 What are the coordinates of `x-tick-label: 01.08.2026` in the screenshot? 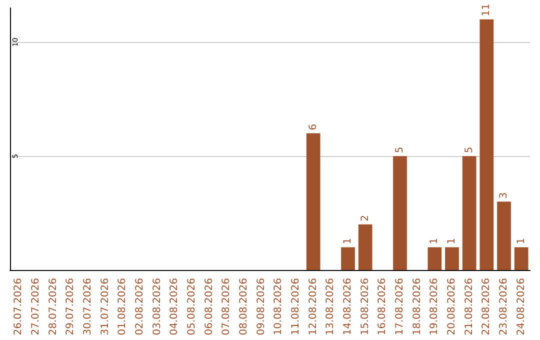 It's located at (122, 307).